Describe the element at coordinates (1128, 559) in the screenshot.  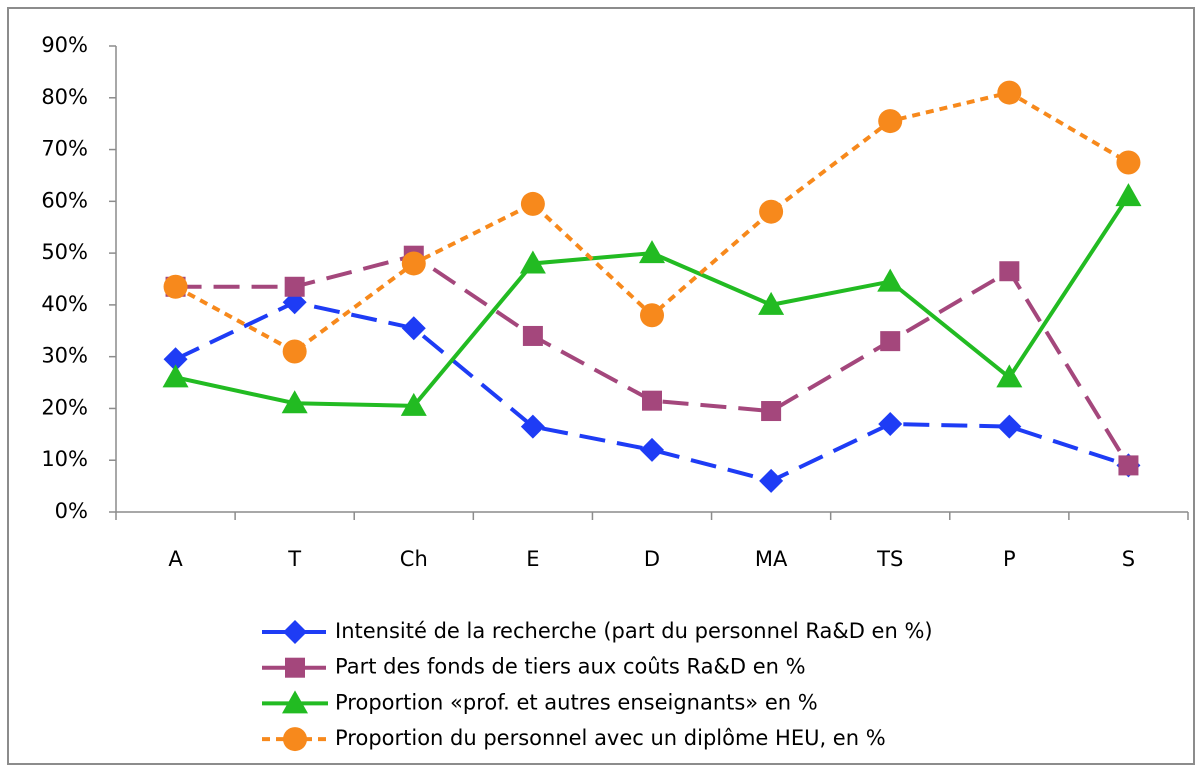
I see `x-tick-label: S` at that location.